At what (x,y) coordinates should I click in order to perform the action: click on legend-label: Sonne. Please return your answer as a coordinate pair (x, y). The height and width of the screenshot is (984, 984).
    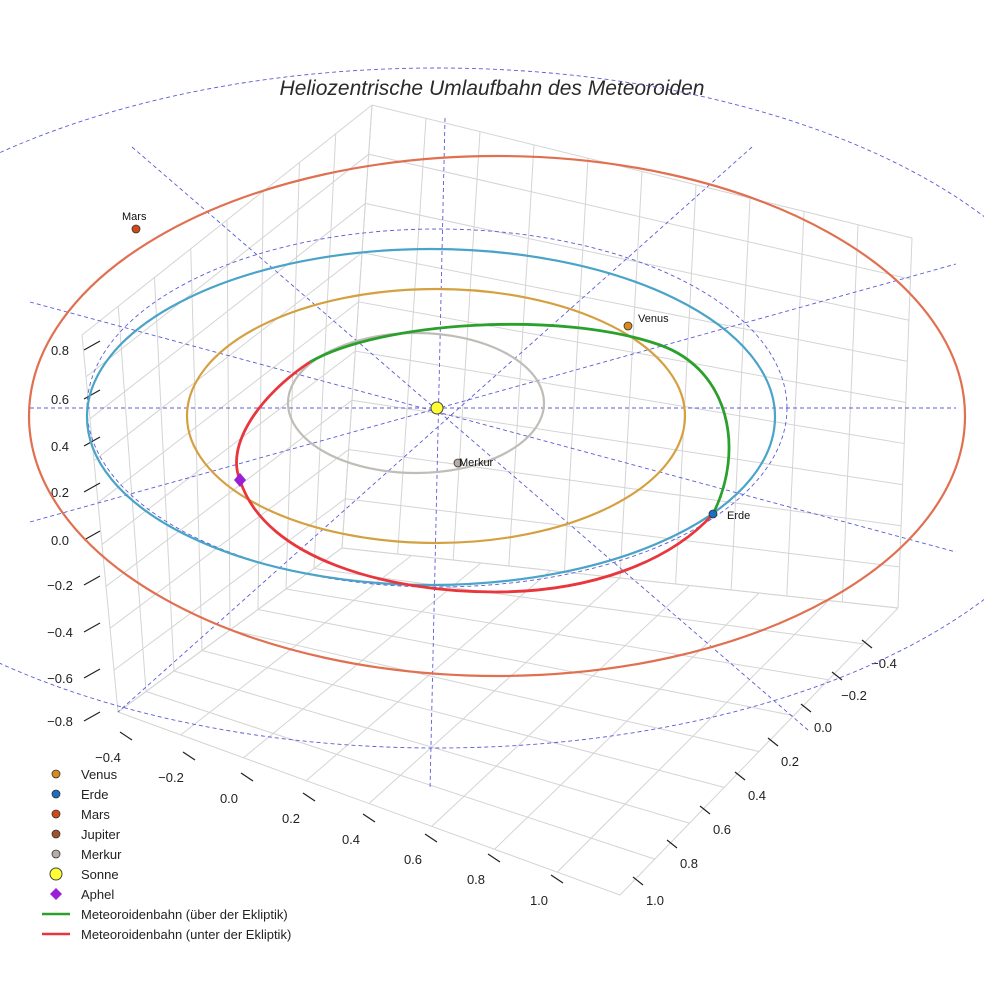
    Looking at the image, I should click on (100, 874).